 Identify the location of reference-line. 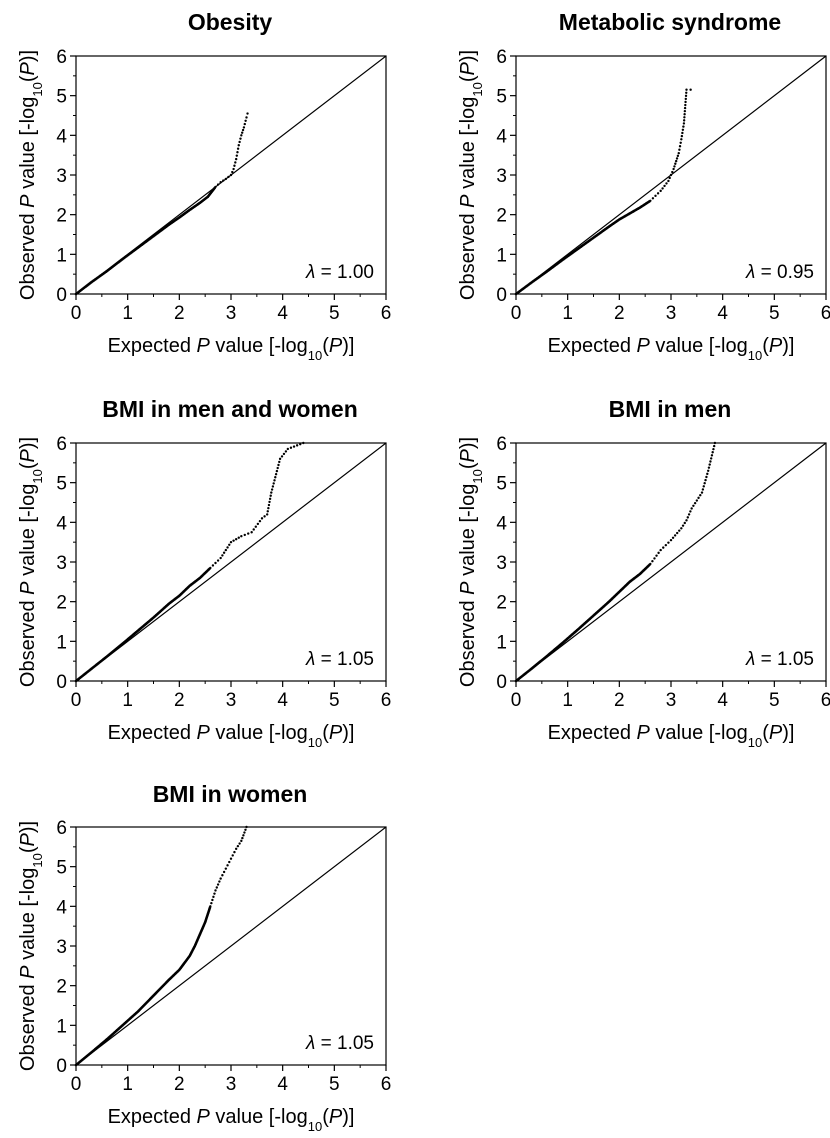
(671, 562).